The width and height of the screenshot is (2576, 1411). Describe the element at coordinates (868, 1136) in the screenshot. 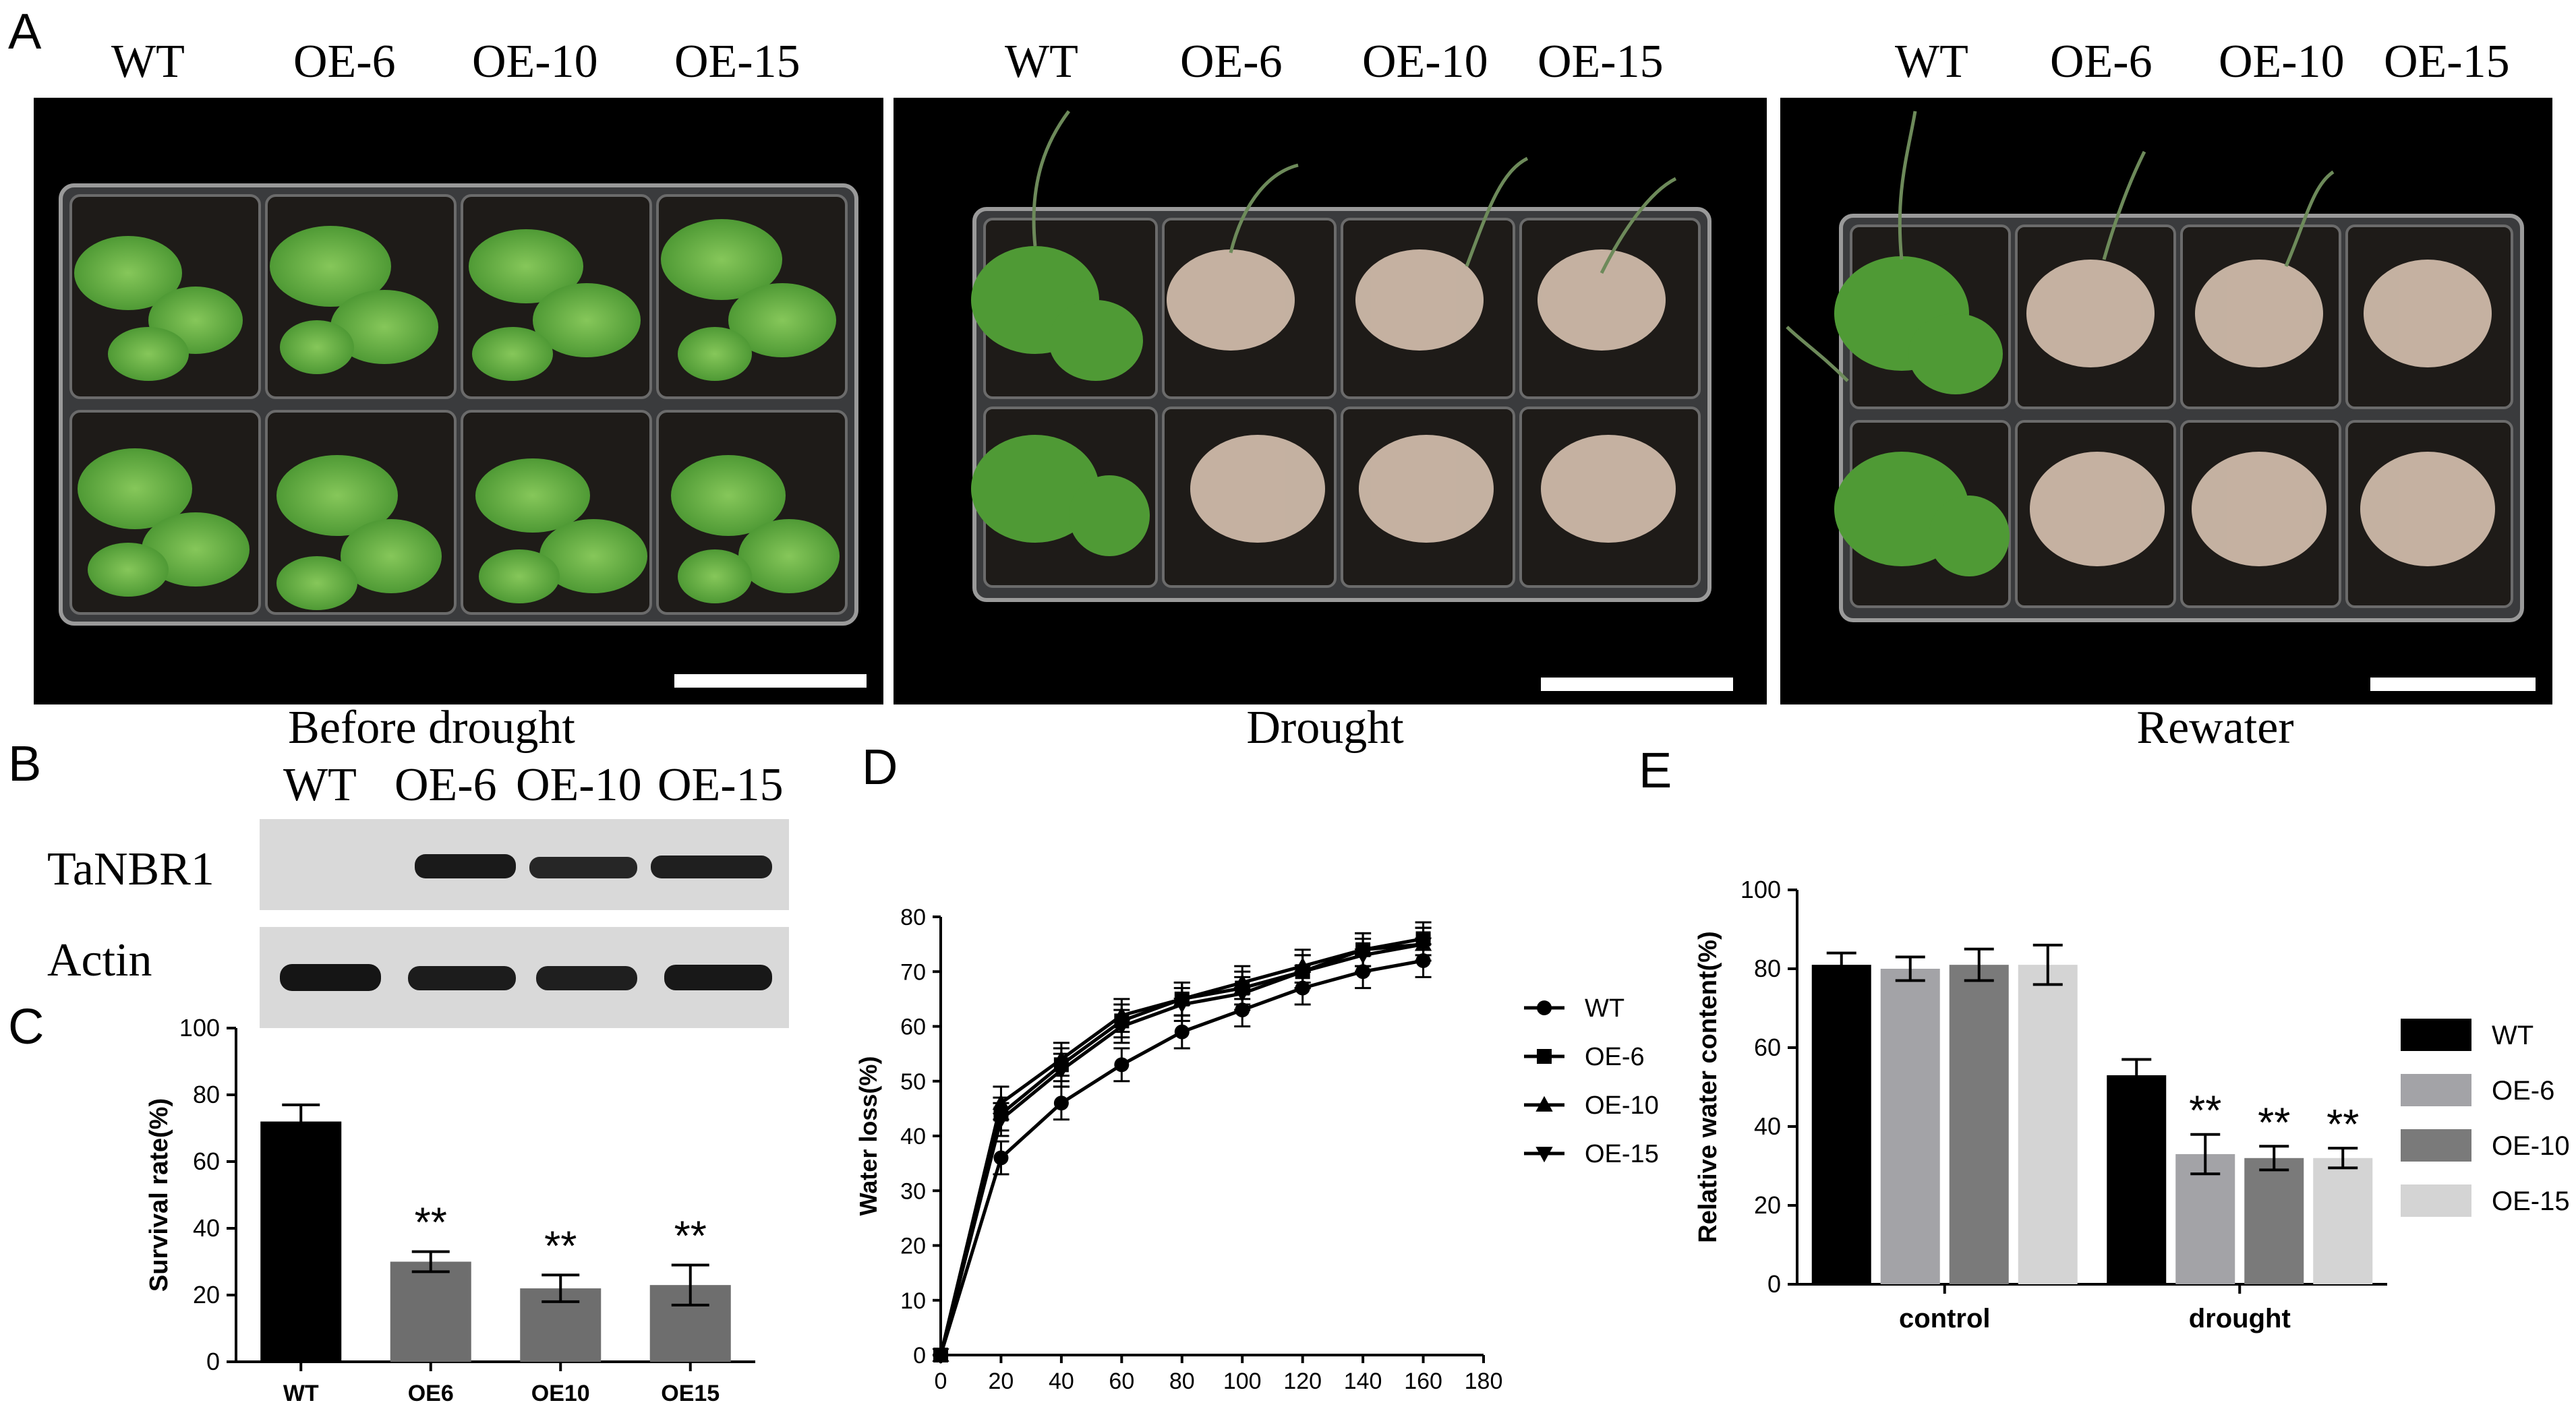

I see `y-axis-title: Water loss(%)` at that location.